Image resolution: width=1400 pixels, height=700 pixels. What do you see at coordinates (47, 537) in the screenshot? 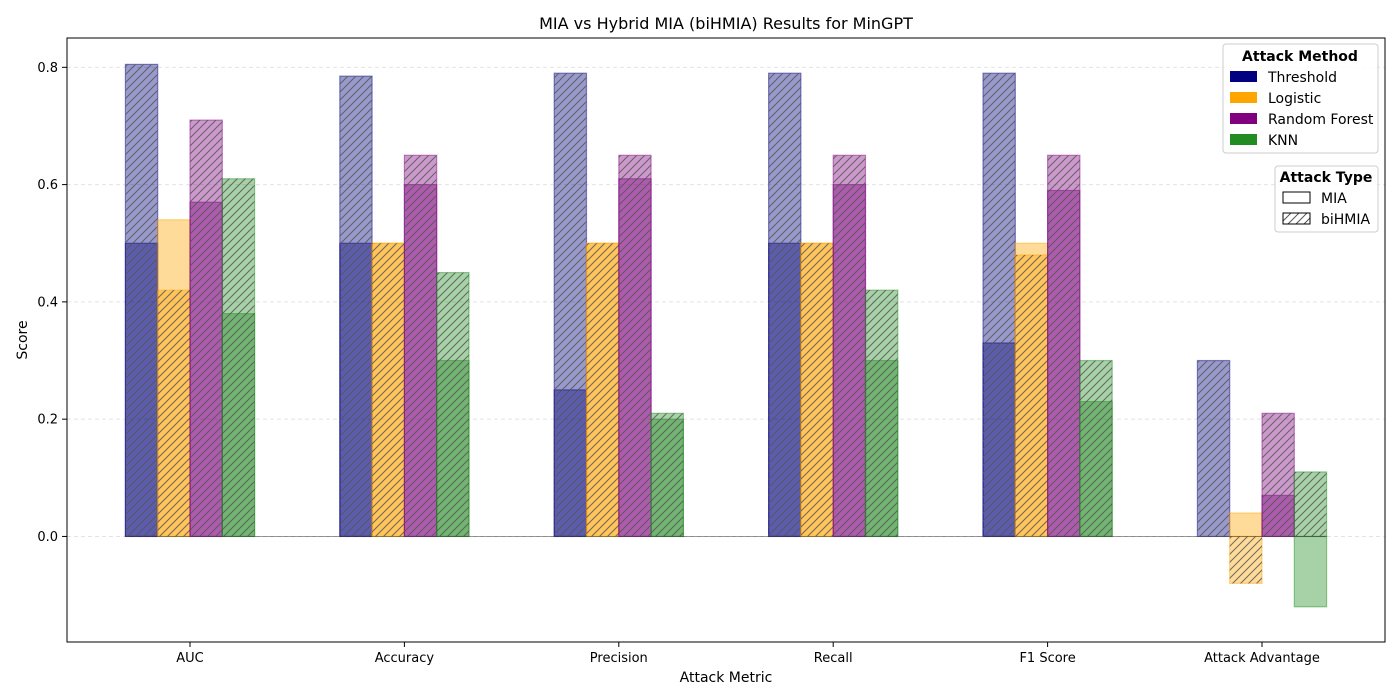
I see `y-tick-label: 0.0` at bounding box center [47, 537].